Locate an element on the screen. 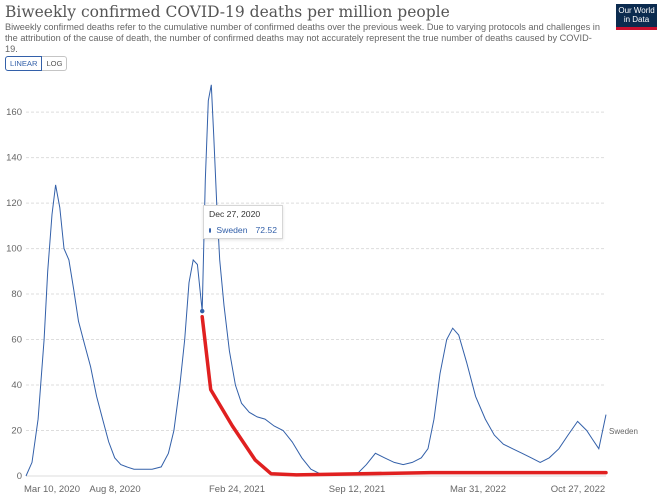 This screenshot has height=496, width=664. tooltip-series: Sweden is located at coordinates (232, 230).